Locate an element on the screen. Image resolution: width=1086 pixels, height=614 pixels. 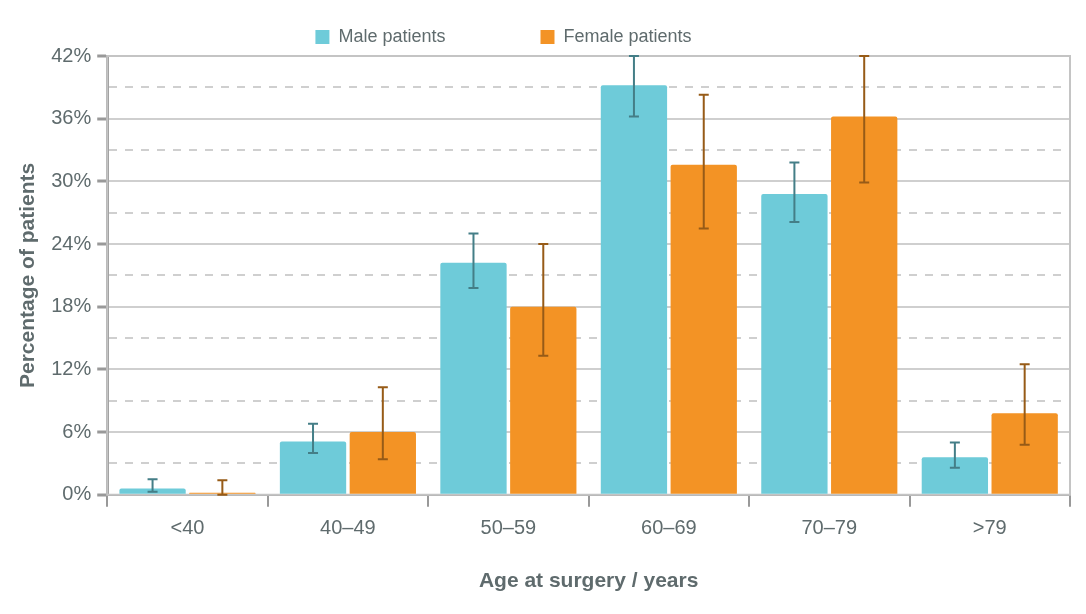
legend-label: Female patients is located at coordinates (665, 35).